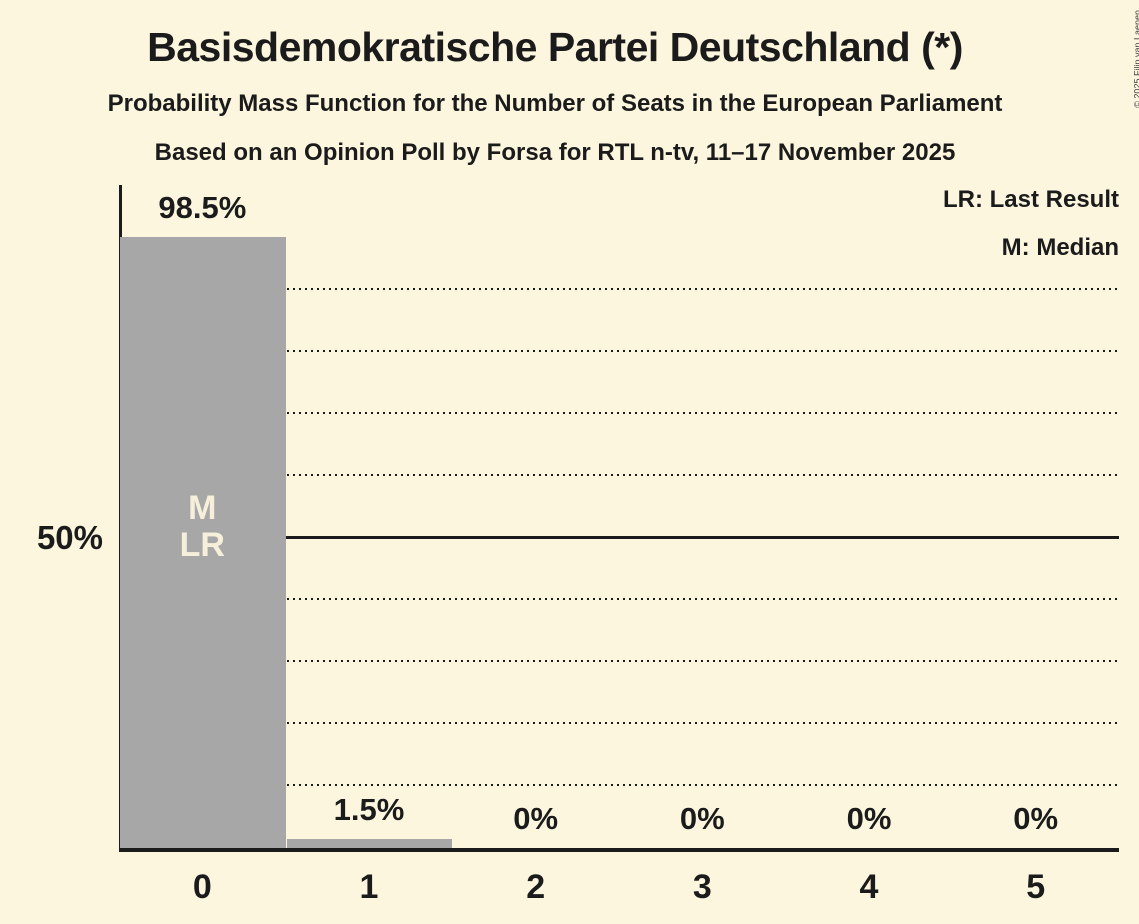 The image size is (1139, 924). What do you see at coordinates (536, 887) in the screenshot?
I see `x-tick-label-2: 2` at bounding box center [536, 887].